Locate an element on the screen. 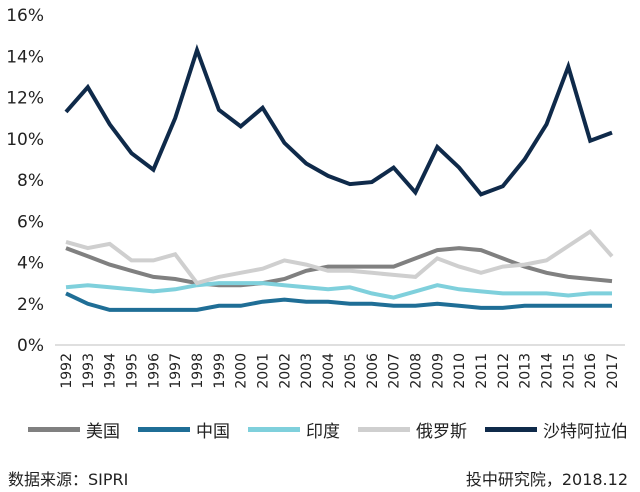 This screenshot has height=492, width=640. legend-item-saudi: 沙特阿拉伯 is located at coordinates (556, 429).